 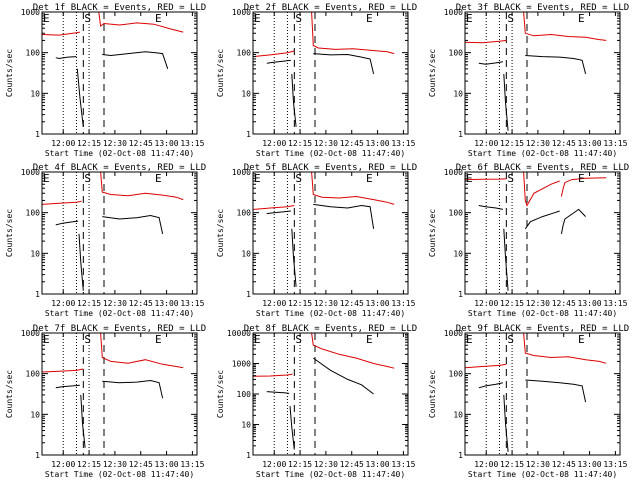 I want to click on panel-title: Det 2f BLACK = Events, RED = LLD, so click(x=330, y=8).